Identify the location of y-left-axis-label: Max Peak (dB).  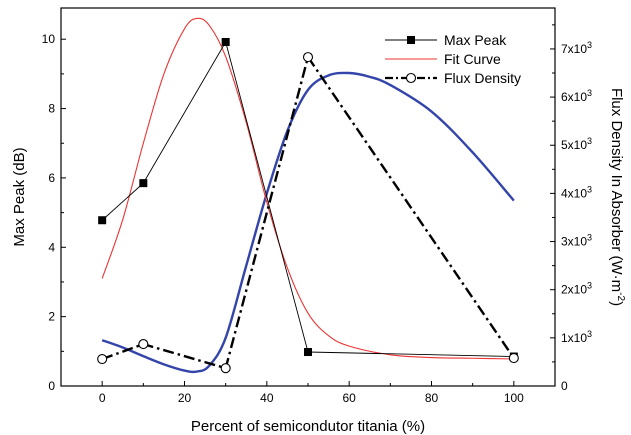
(19, 196).